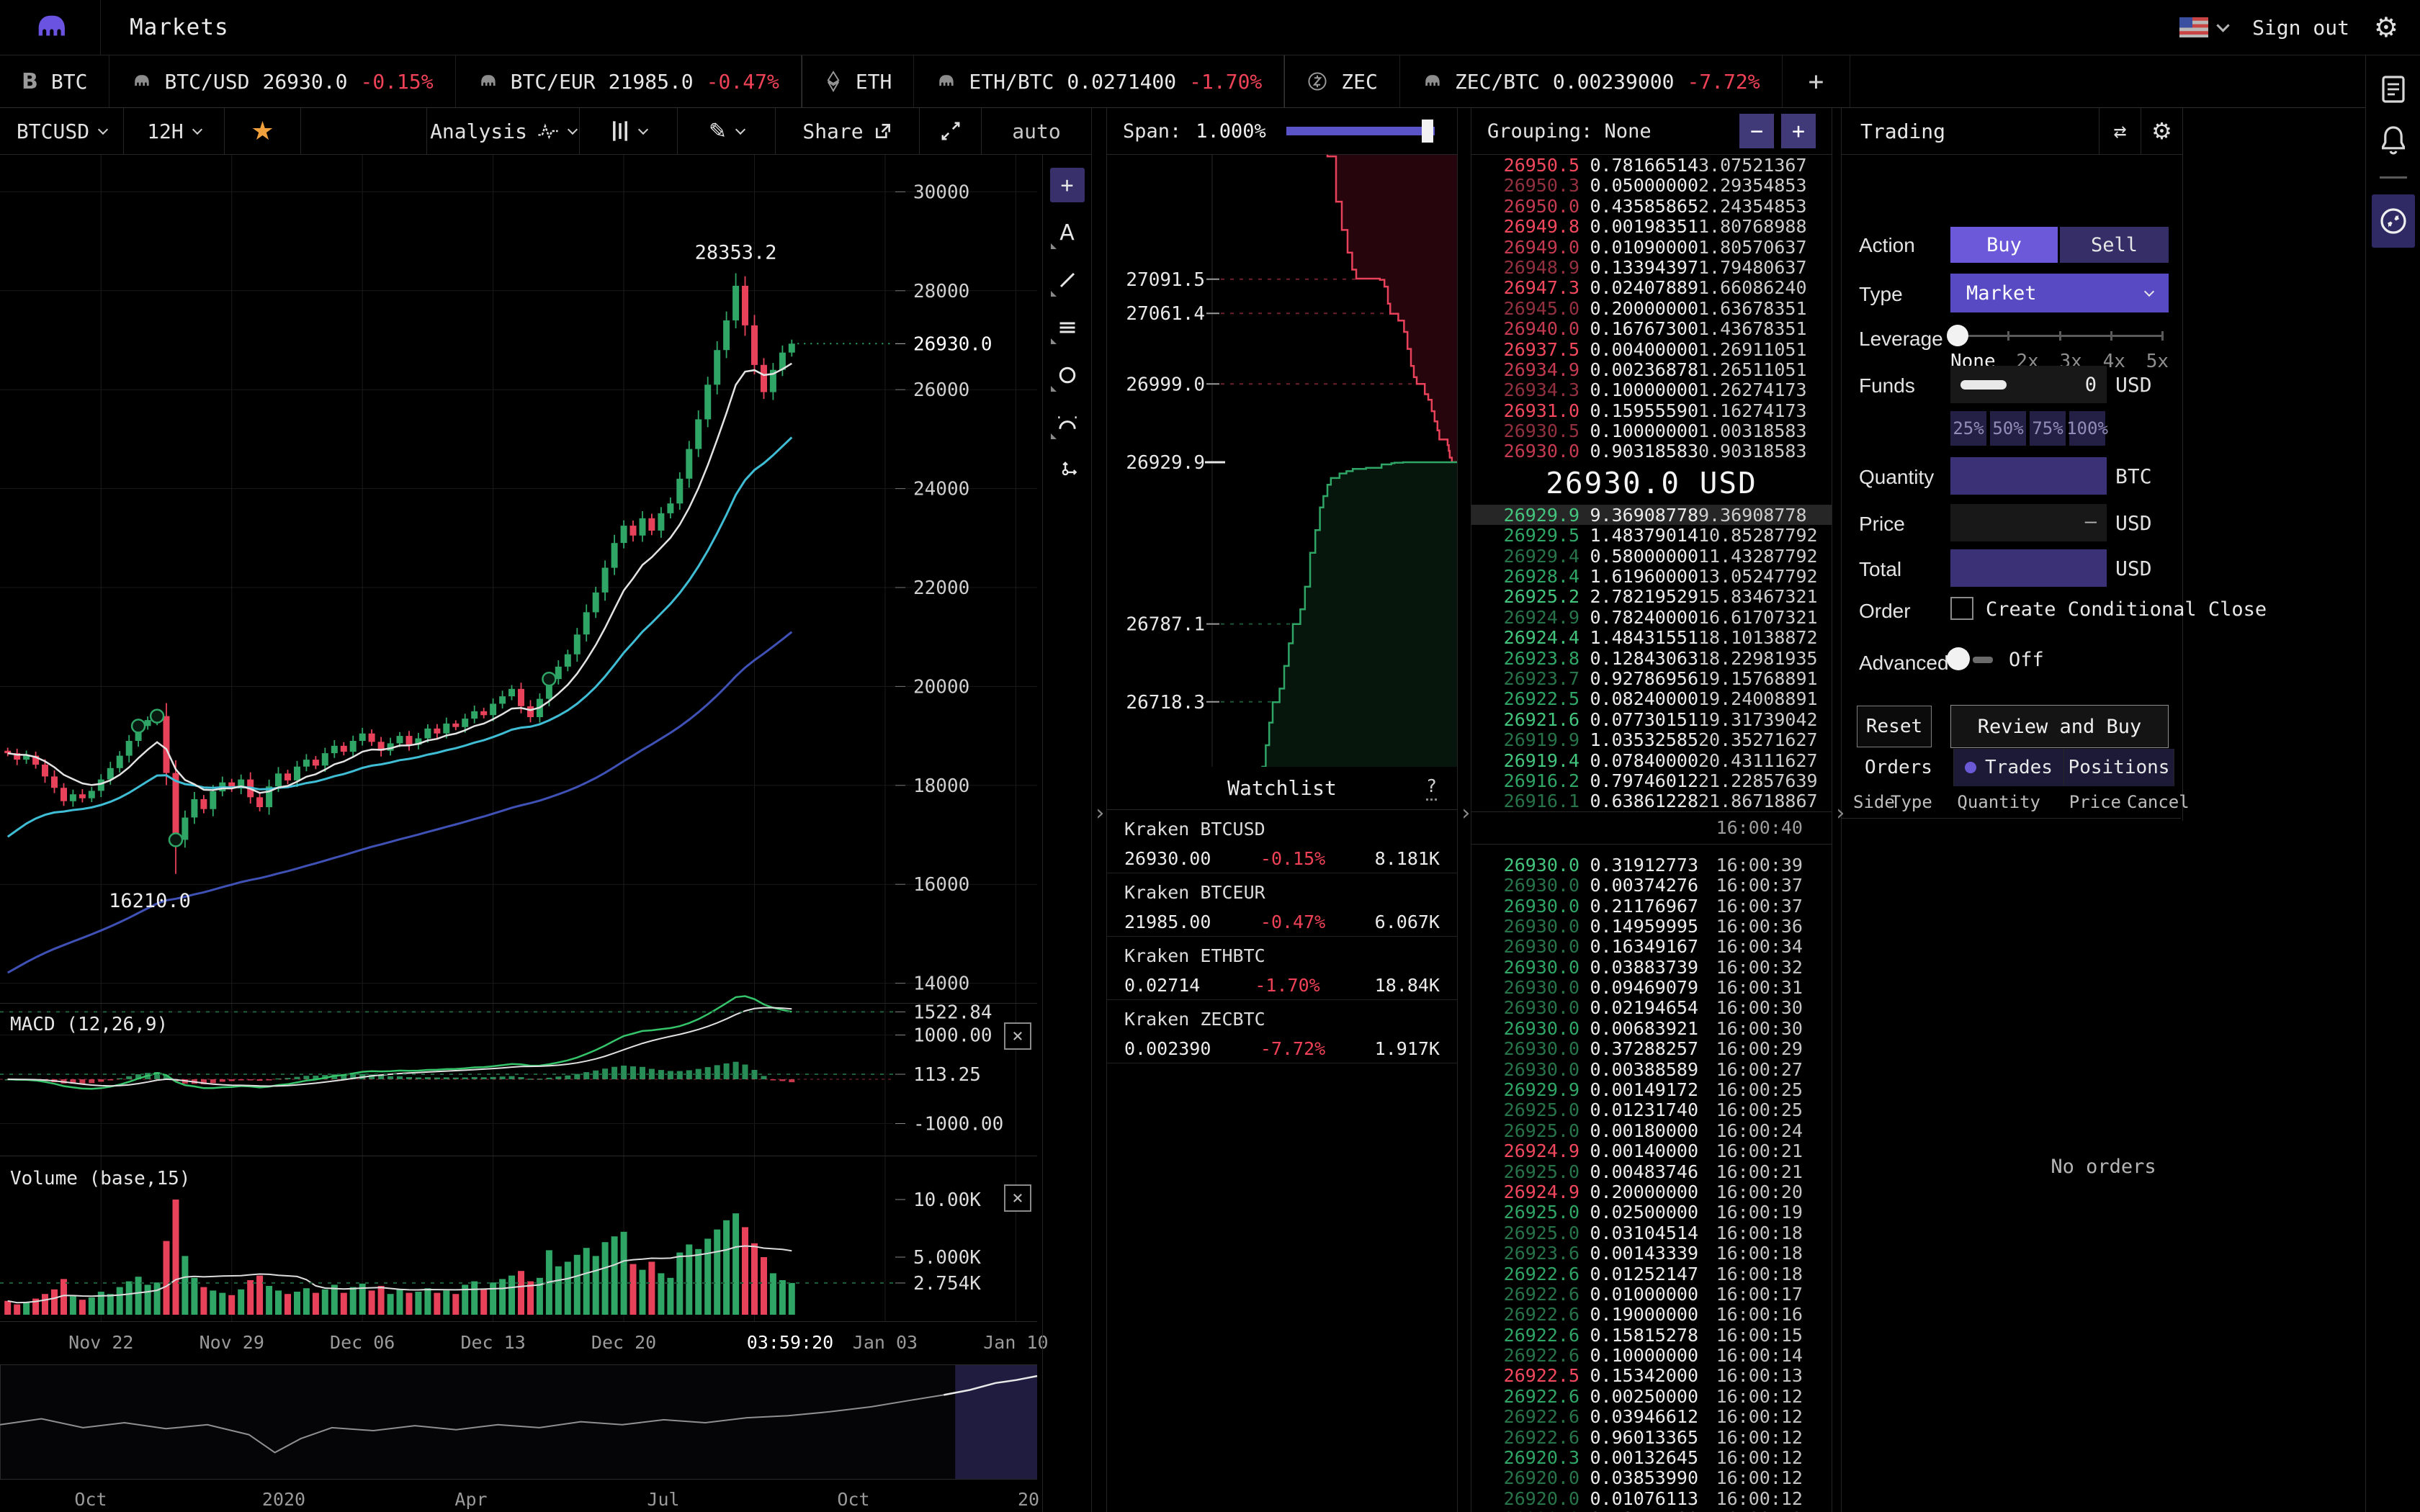 This screenshot has height=1512, width=2420. Describe the element at coordinates (51, 27) in the screenshot. I see `kraken-logo` at that location.